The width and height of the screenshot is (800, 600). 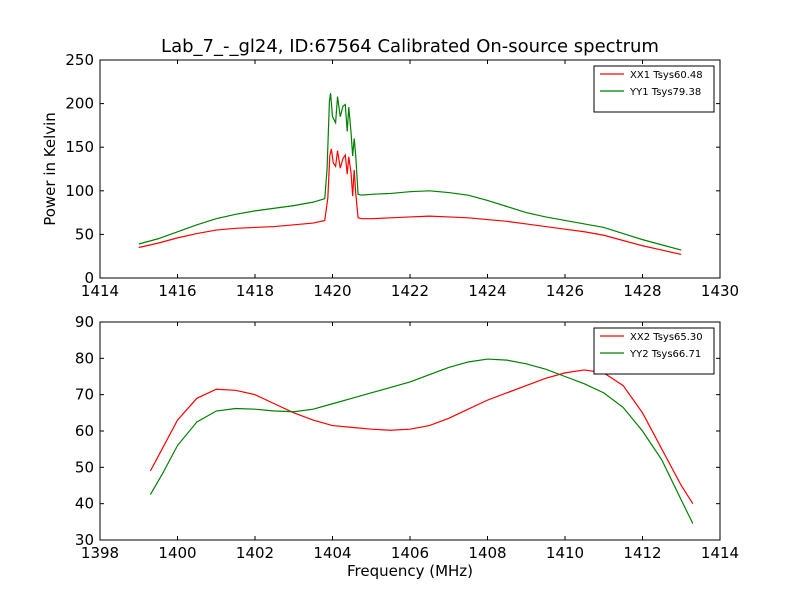 What do you see at coordinates (642, 553) in the screenshot?
I see `x-tick-label: 1412` at bounding box center [642, 553].